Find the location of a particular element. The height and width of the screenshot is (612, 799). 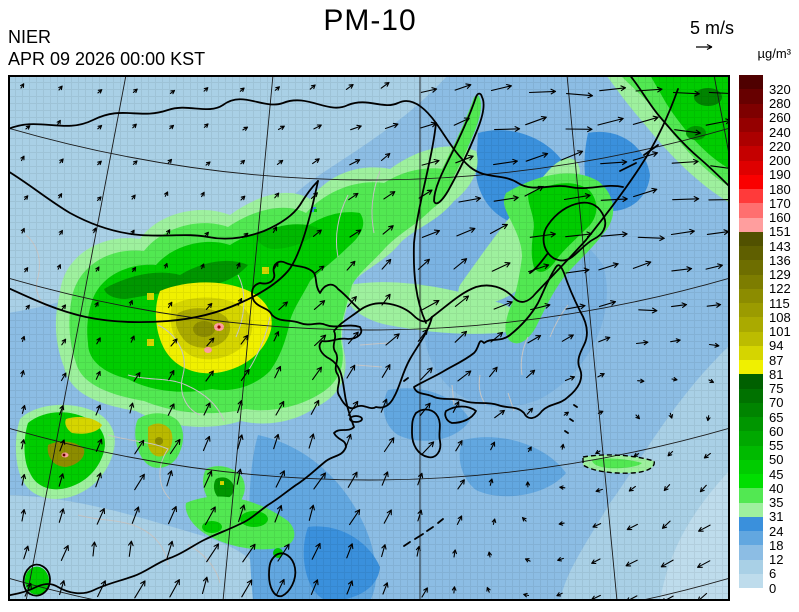

colorbar-tick-label: 94 is located at coordinates (776, 346).